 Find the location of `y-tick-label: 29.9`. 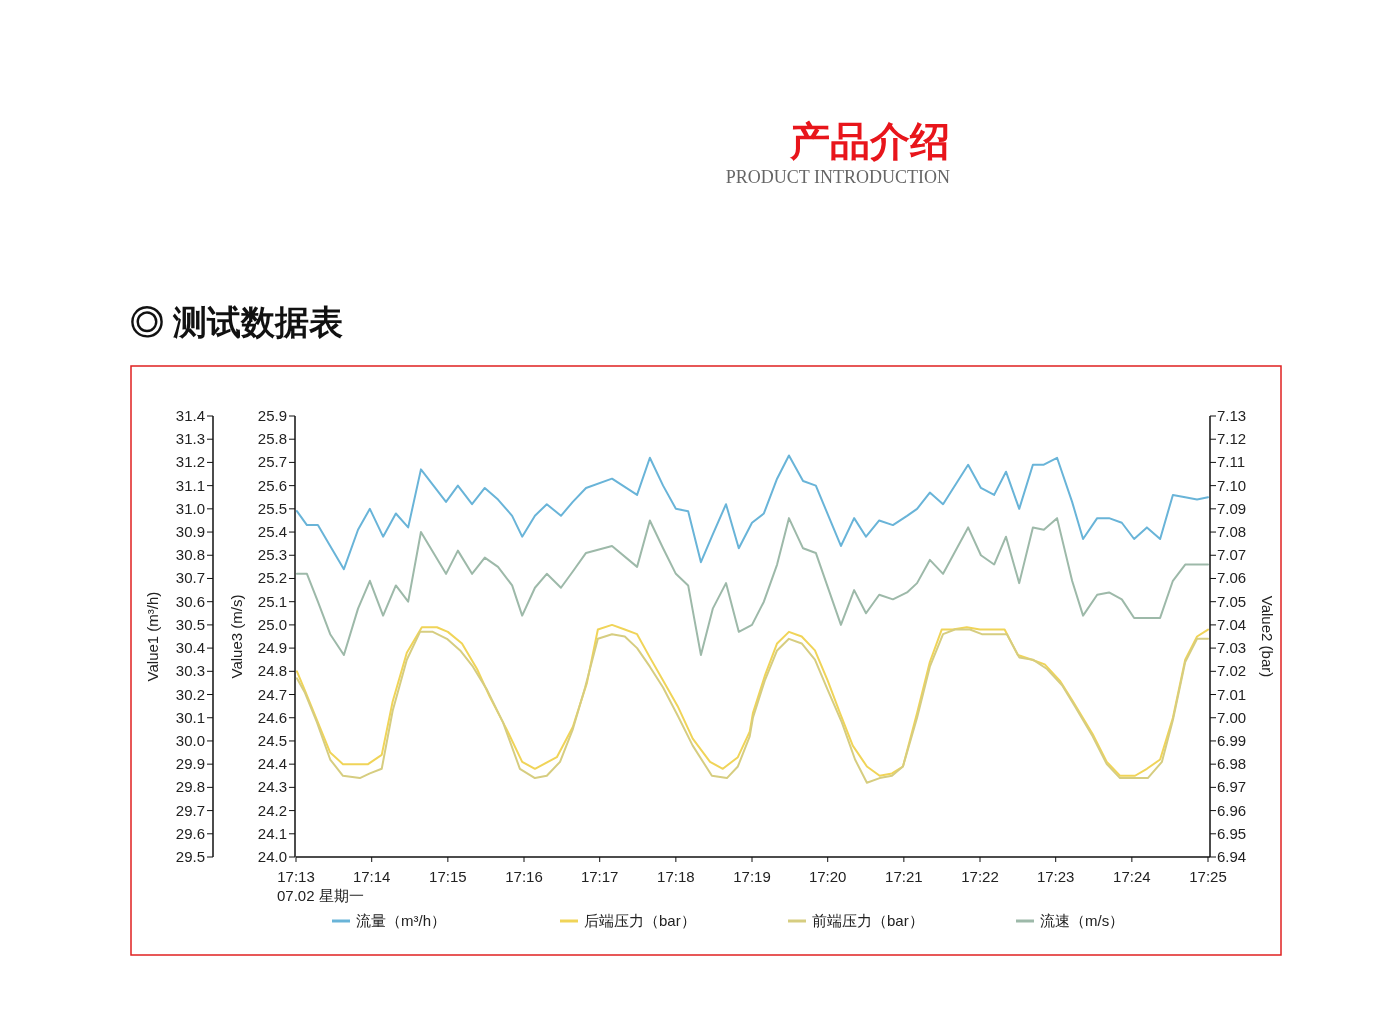

y-tick-label: 29.9 is located at coordinates (190, 764).